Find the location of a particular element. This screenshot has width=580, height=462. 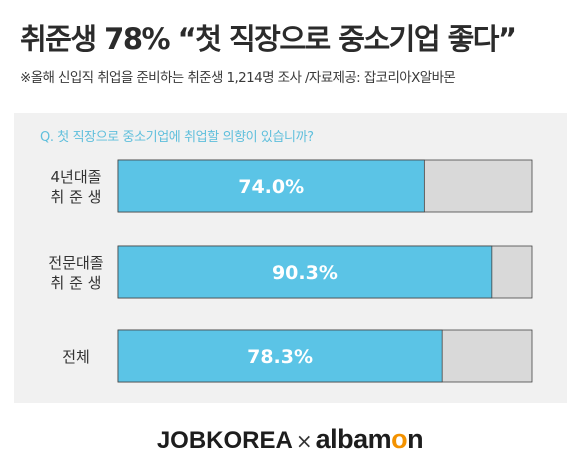

footer-logos: JOBKOREA × albamon is located at coordinates (290, 439).